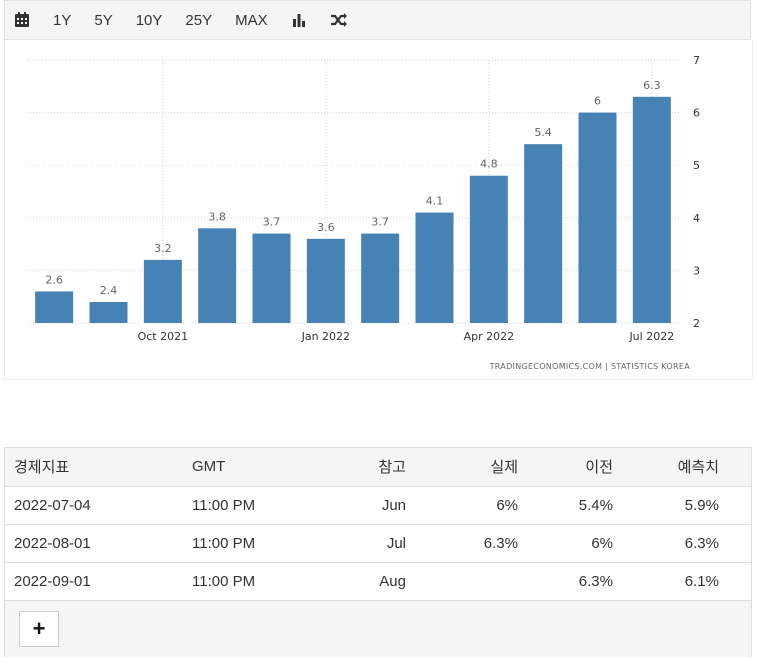  Describe the element at coordinates (393, 505) in the screenshot. I see `cell-reference: Jun` at that location.